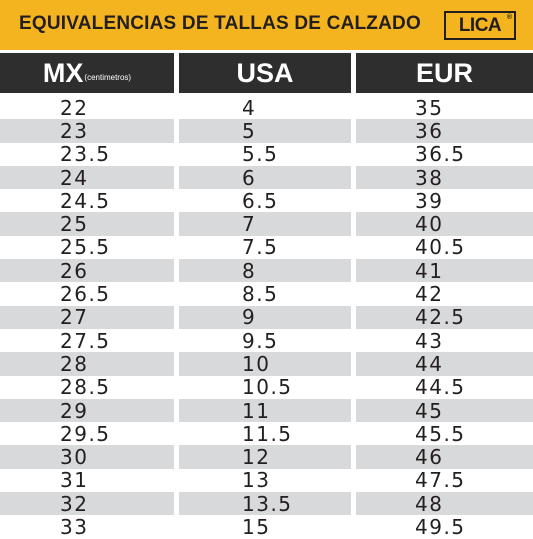  I want to click on column-header-usa-label: USA, so click(265, 72).